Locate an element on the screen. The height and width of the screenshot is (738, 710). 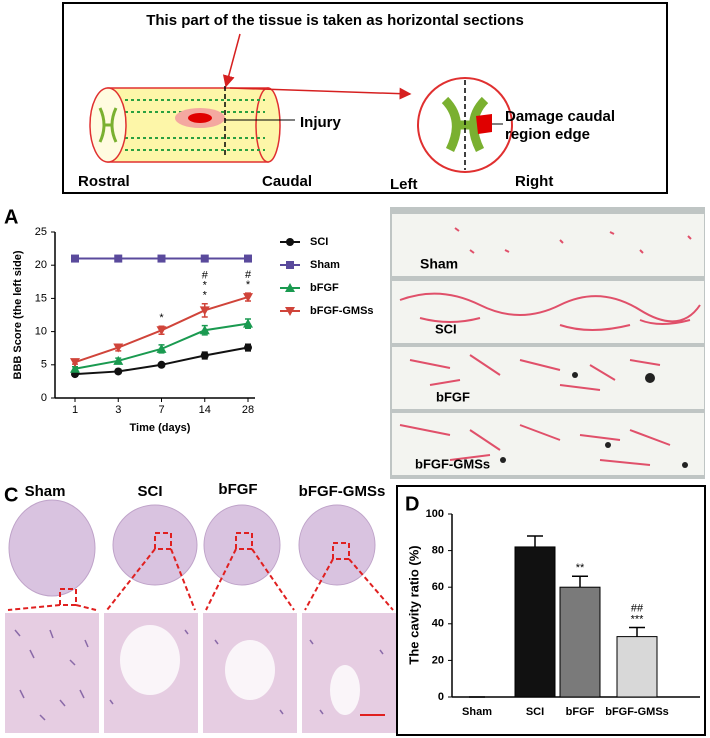
legend-label: bFGF is located at coordinates (324, 288).